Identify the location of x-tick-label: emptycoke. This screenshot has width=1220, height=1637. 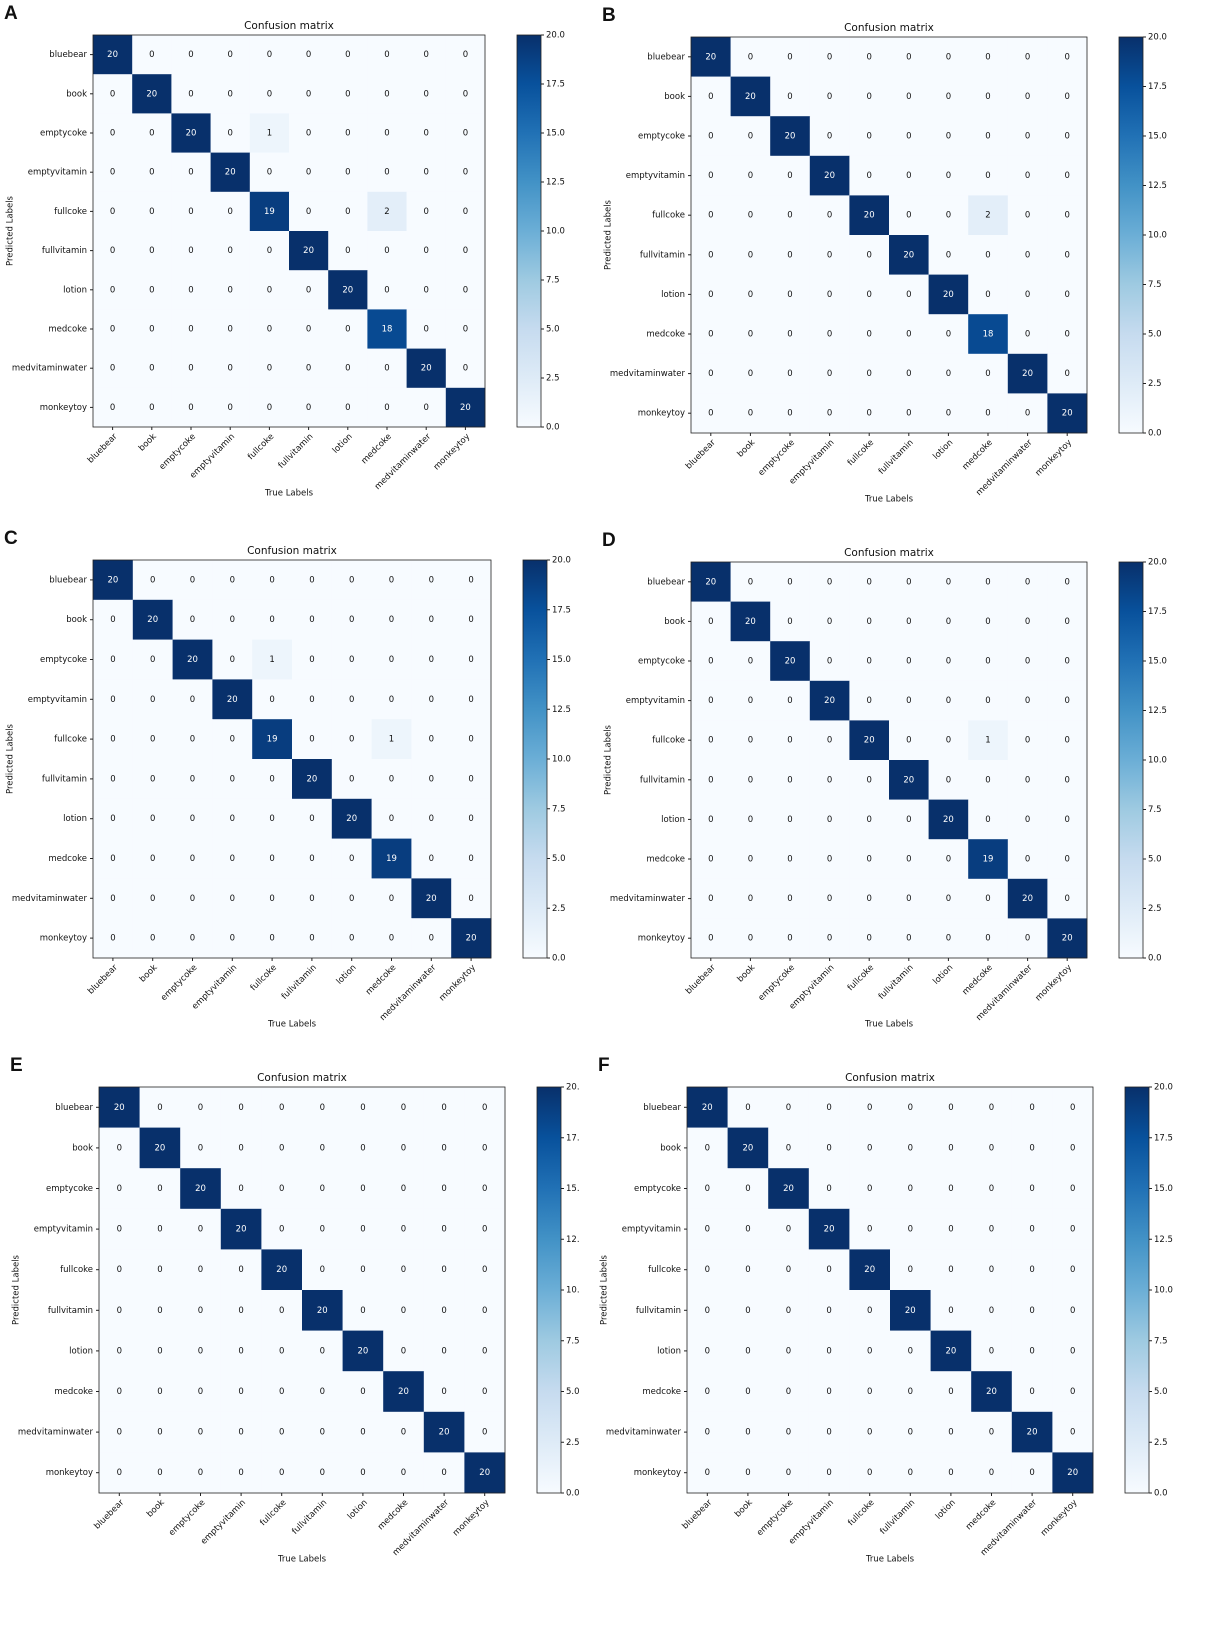
(178, 452).